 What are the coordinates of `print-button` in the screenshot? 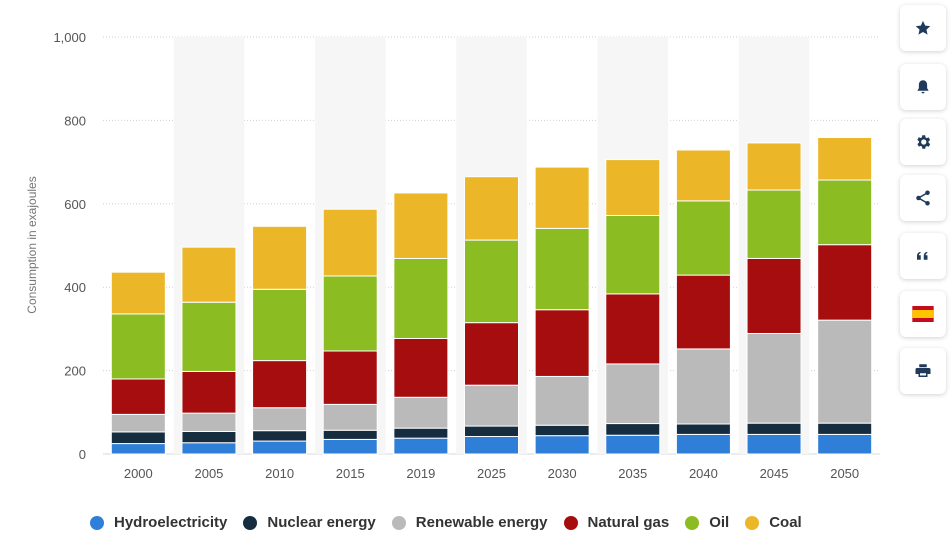 It's located at (923, 371).